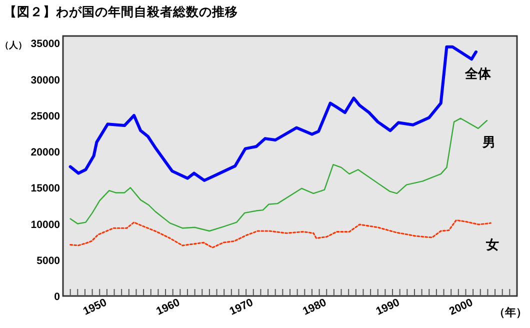  Describe the element at coordinates (388, 307) in the screenshot. I see `x-tick-label: 1990` at that location.